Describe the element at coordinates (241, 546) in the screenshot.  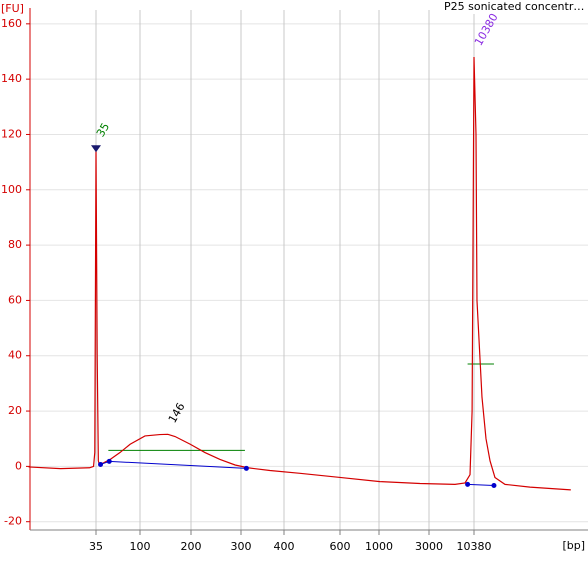
I see `x-tick-label: 300` at that location.